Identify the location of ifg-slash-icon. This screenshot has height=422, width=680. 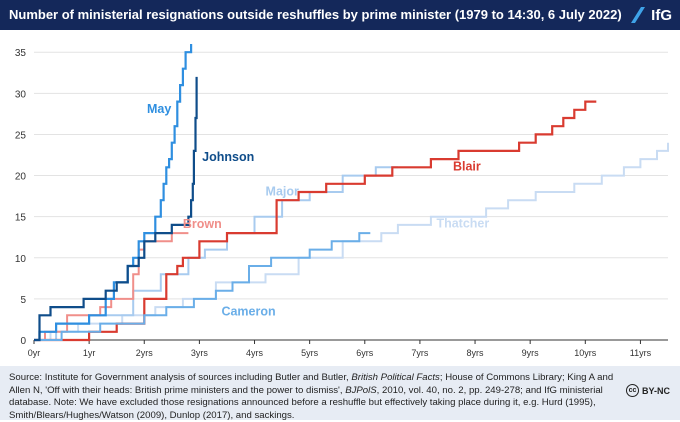
(638, 15).